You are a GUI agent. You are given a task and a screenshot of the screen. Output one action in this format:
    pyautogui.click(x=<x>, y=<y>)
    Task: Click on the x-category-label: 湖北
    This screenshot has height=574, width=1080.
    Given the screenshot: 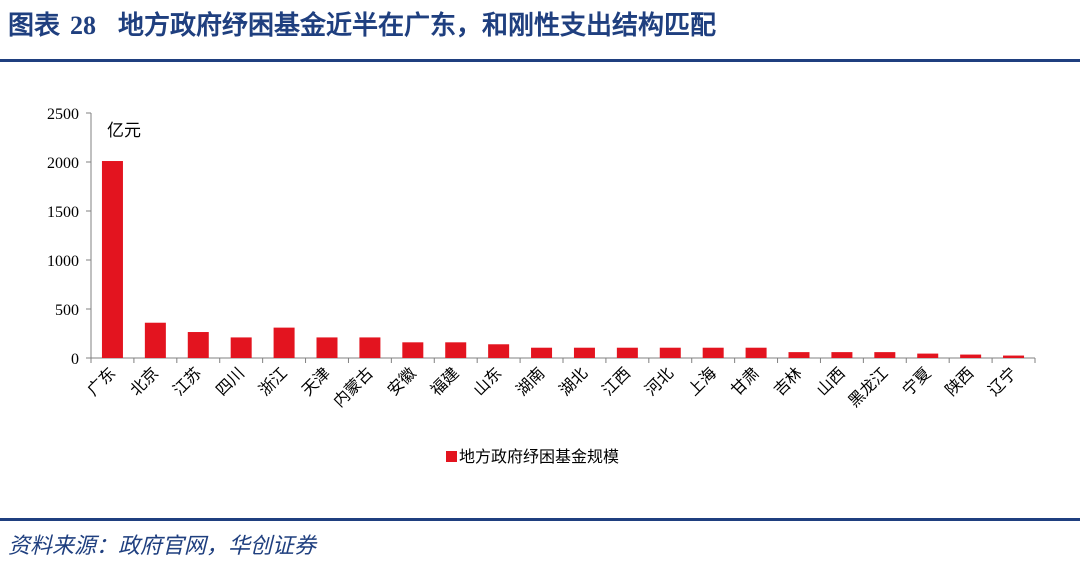 What is the action you would take?
    pyautogui.click(x=573, y=381)
    